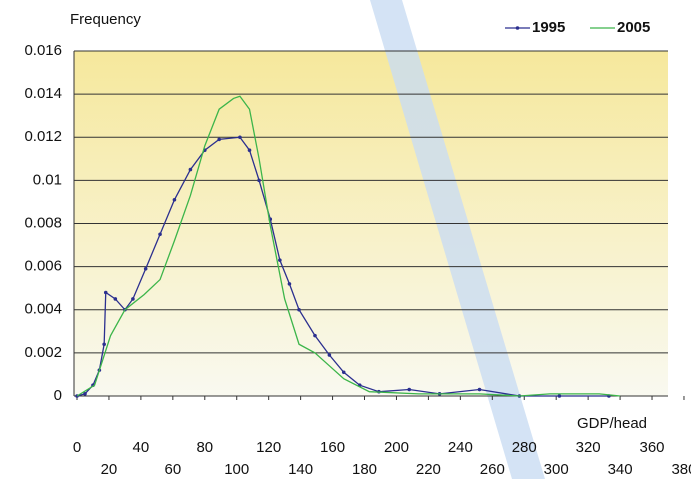 The image size is (691, 479). Describe the element at coordinates (236, 469) in the screenshot. I see `x-tick-label: 100` at that location.